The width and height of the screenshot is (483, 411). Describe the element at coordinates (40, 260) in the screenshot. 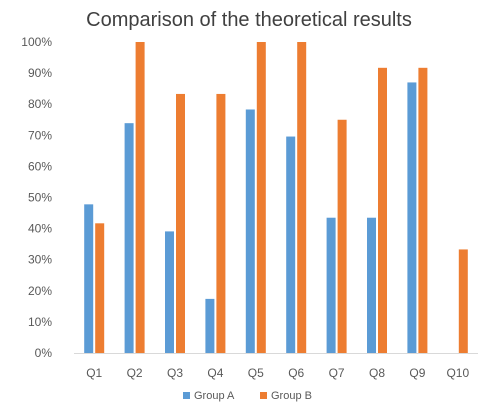

I see `y-tick-label: 30%` at that location.